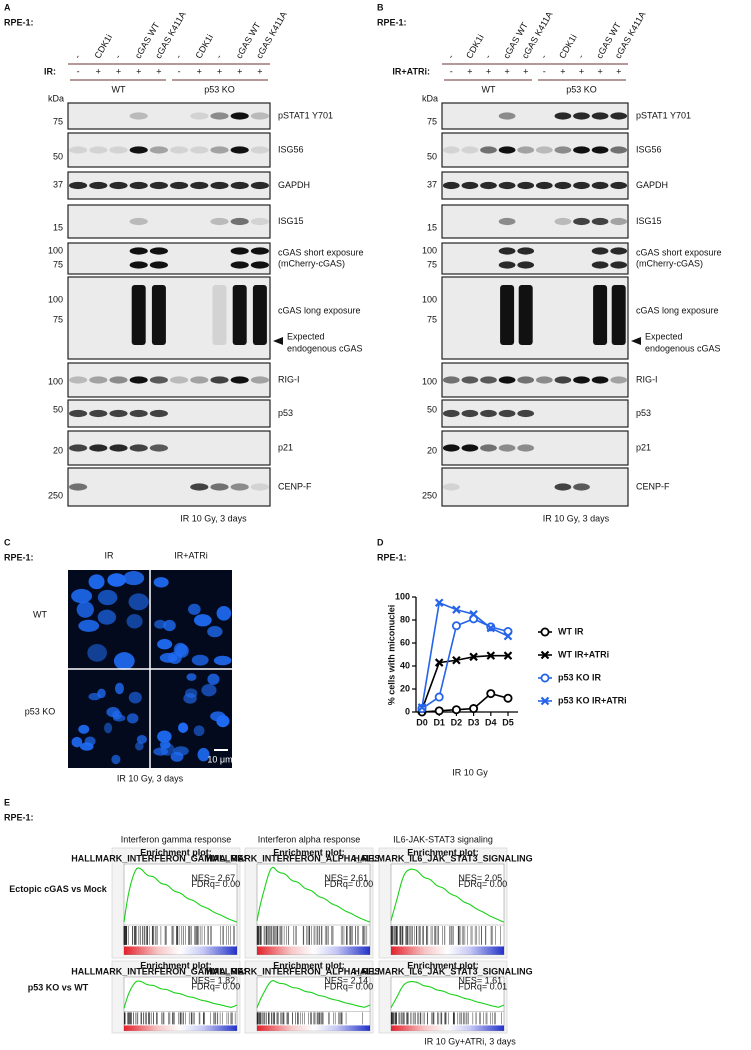 The height and width of the screenshot is (1050, 751). I want to click on gene-set: HALLMARK_INTERFERON_ALPHA_RESPONSE, so click(309, 971).